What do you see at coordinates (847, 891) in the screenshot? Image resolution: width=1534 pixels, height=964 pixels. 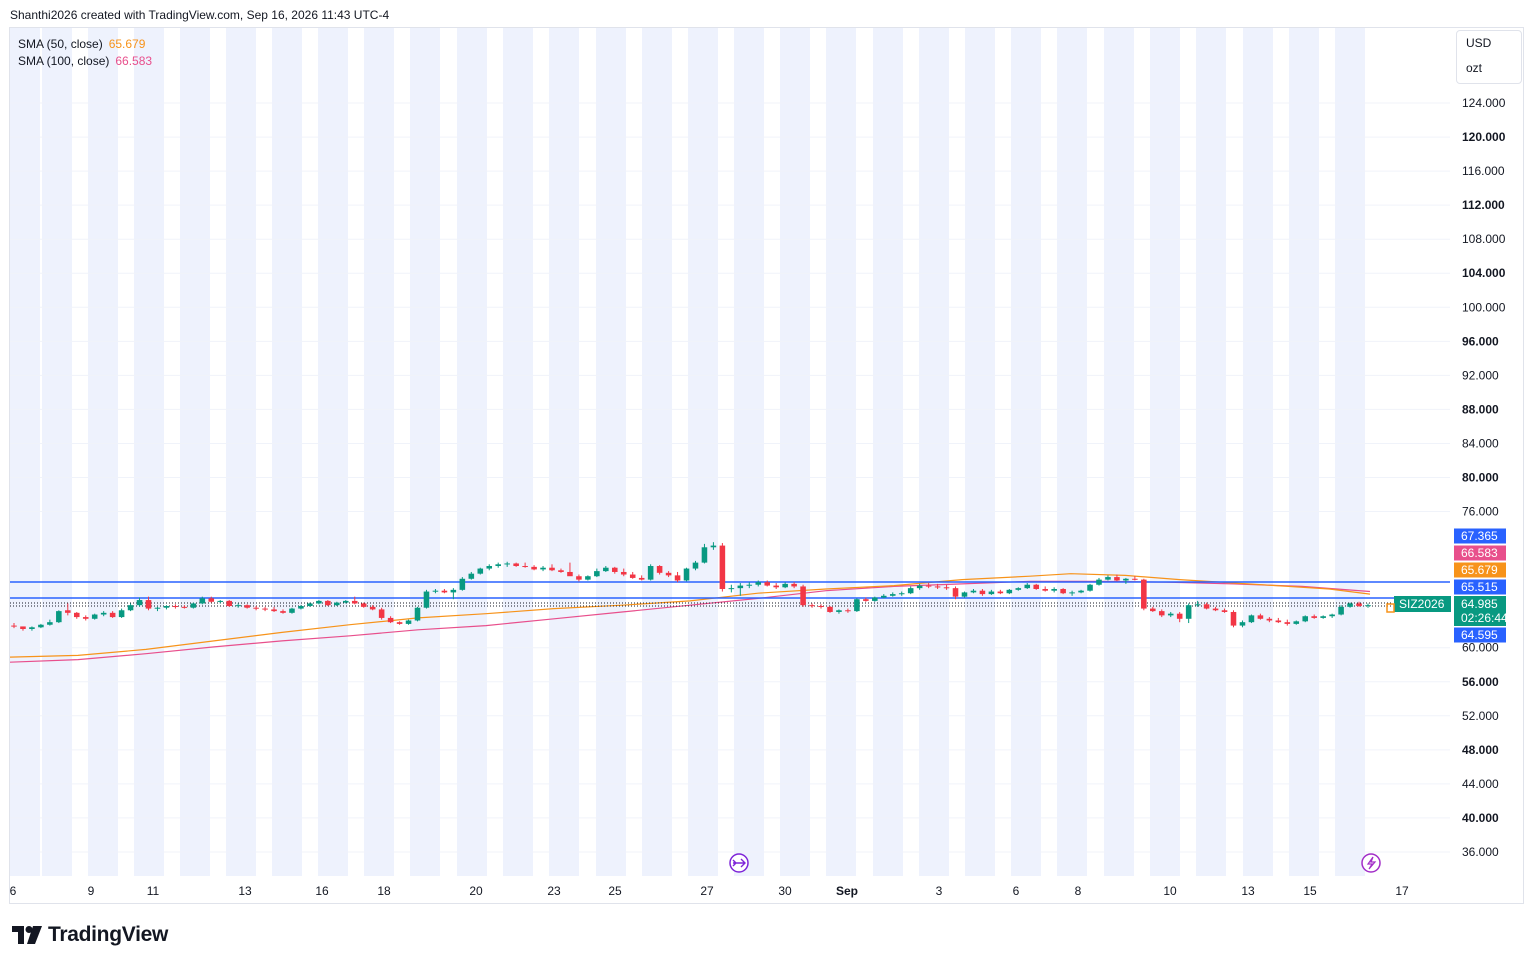 I see `time-tick-label: Sep` at bounding box center [847, 891].